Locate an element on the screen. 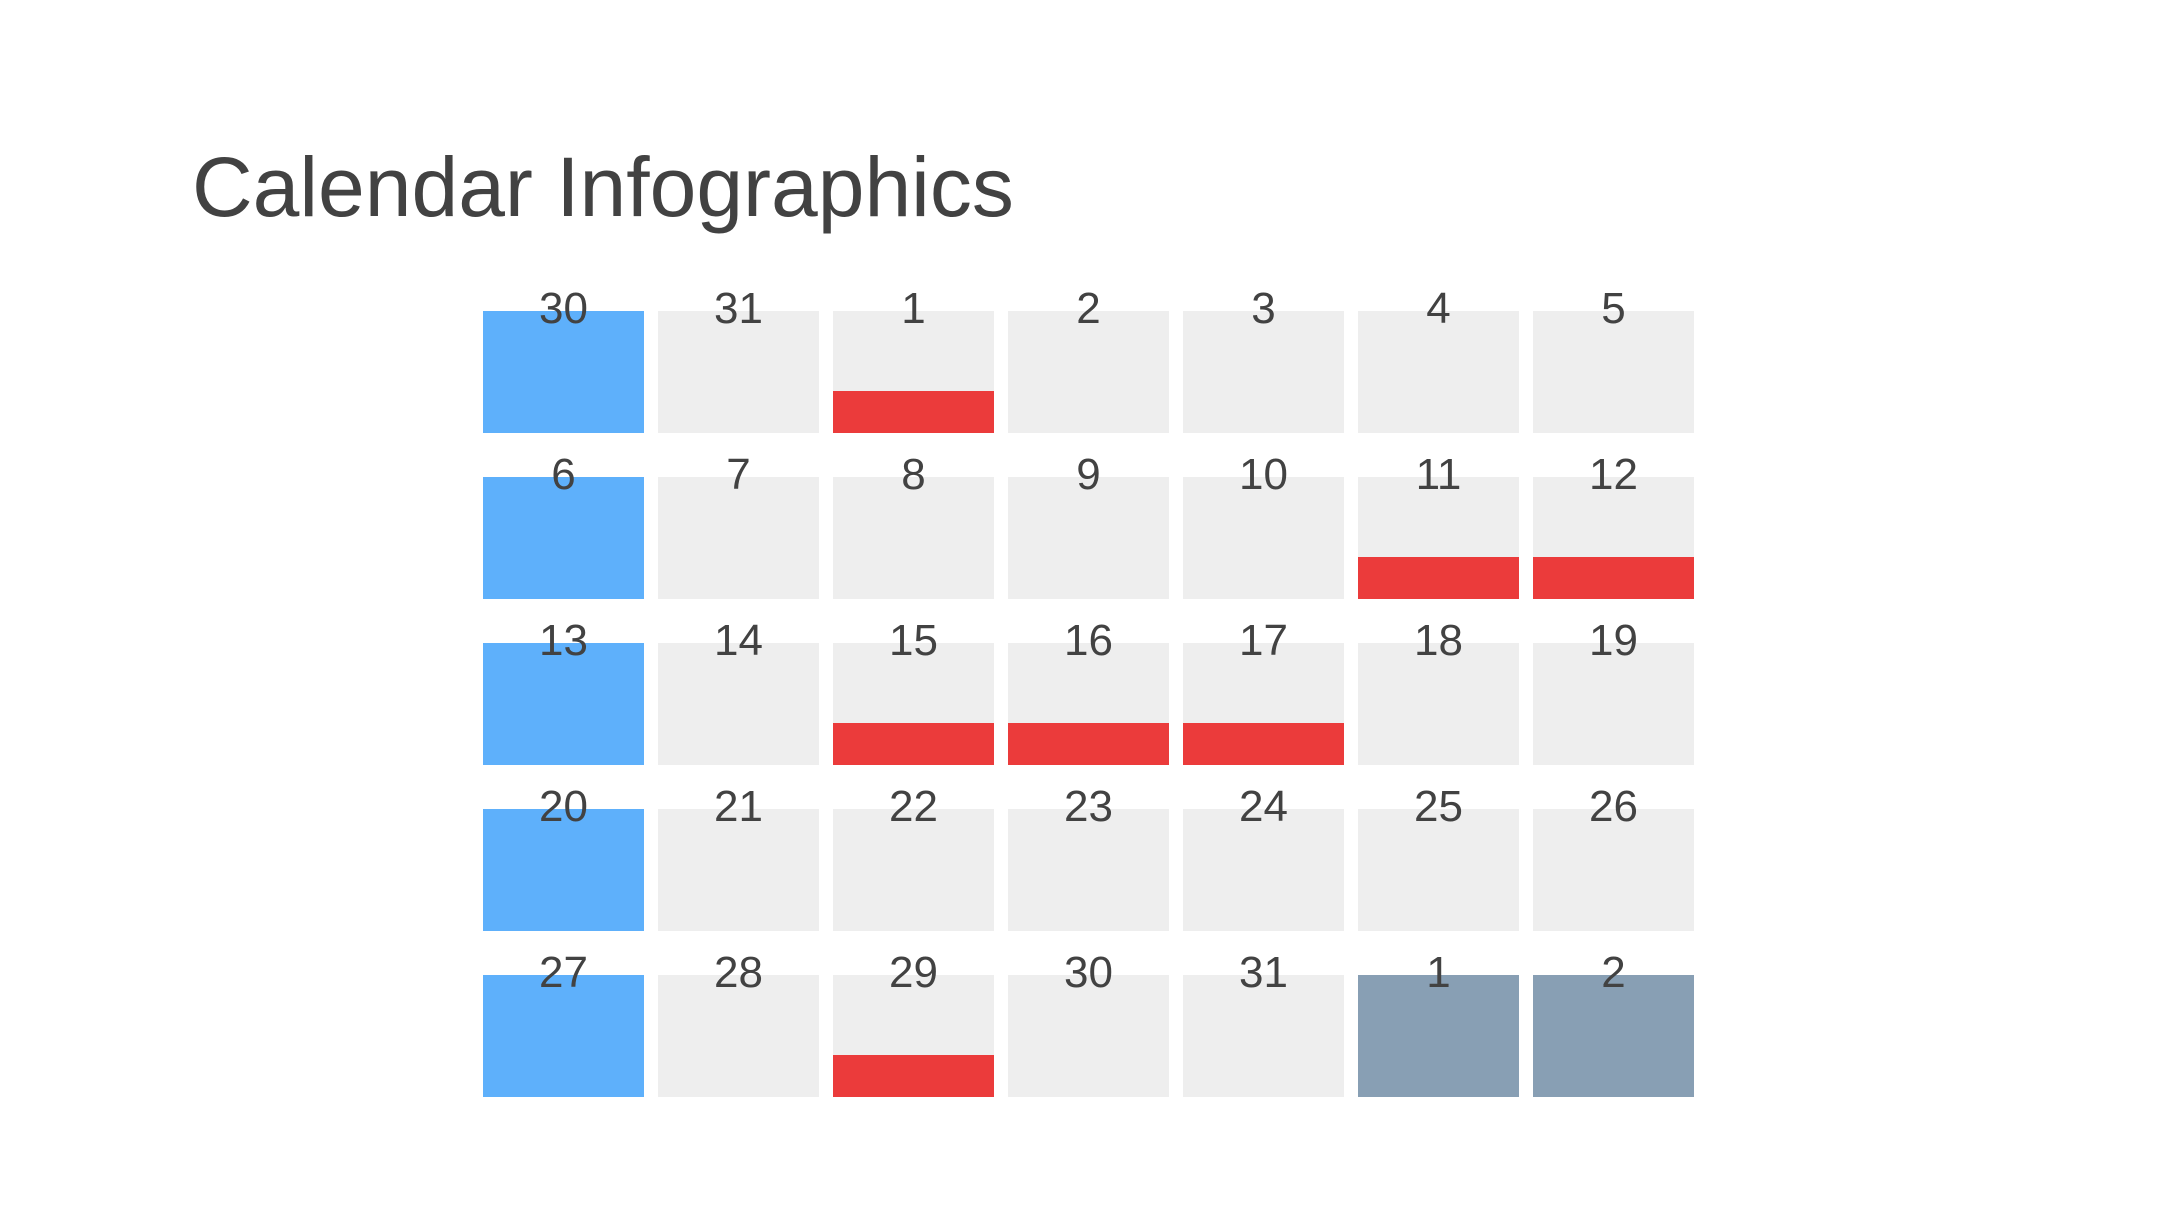  day-number: 7 is located at coordinates (738, 474).